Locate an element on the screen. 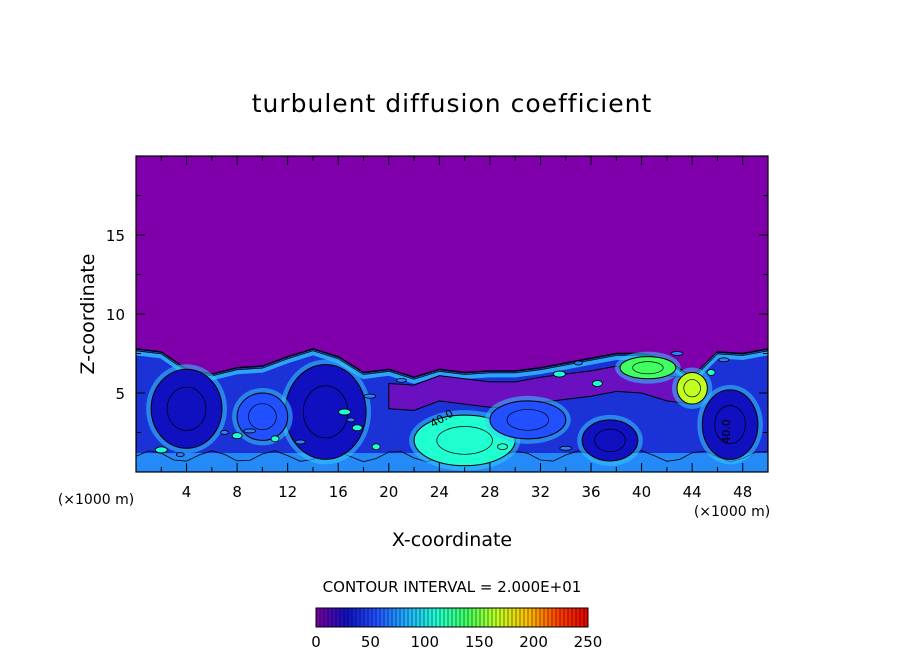 The height and width of the screenshot is (654, 904). x-tick-label: 40 is located at coordinates (641, 492).